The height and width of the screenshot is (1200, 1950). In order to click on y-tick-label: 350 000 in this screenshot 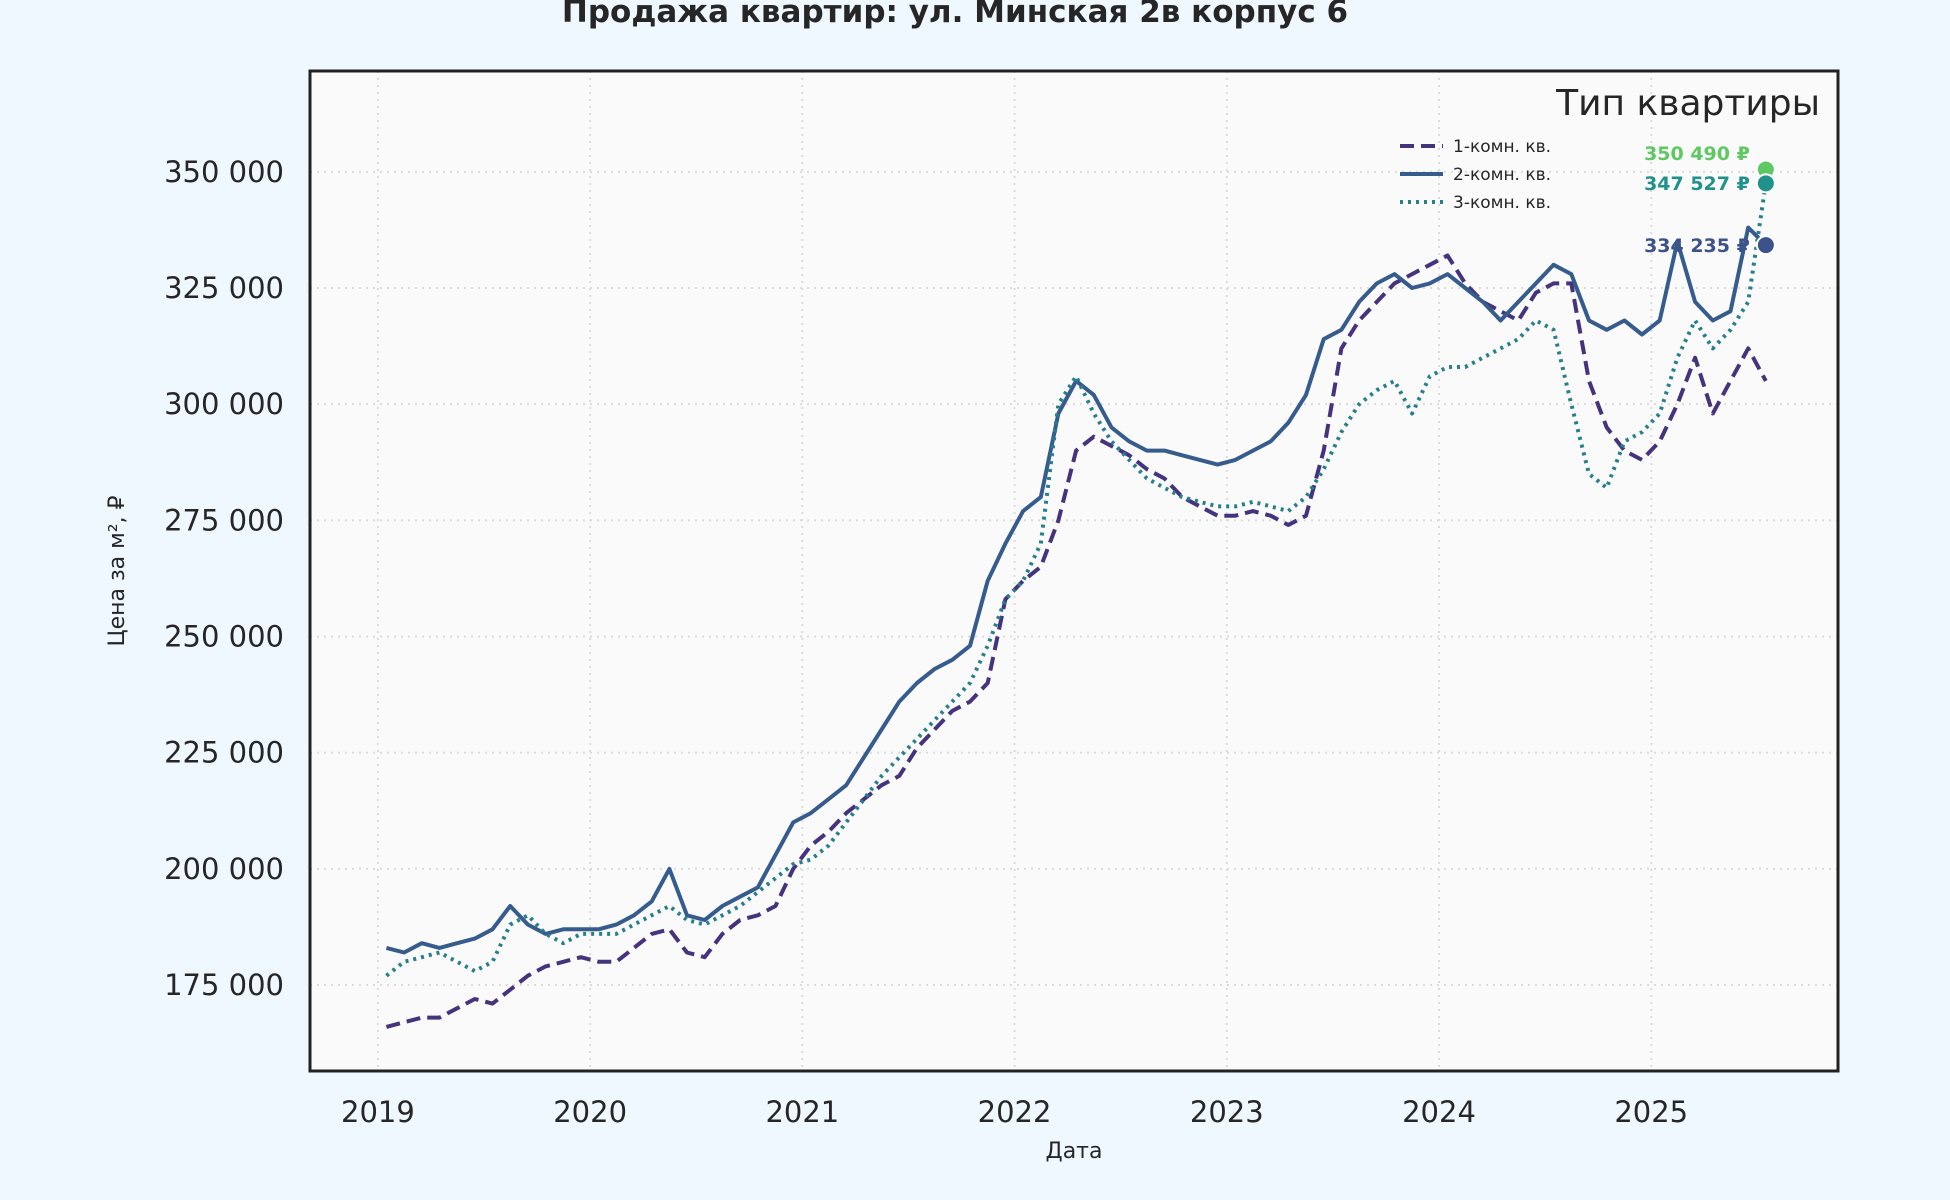, I will do `click(224, 172)`.